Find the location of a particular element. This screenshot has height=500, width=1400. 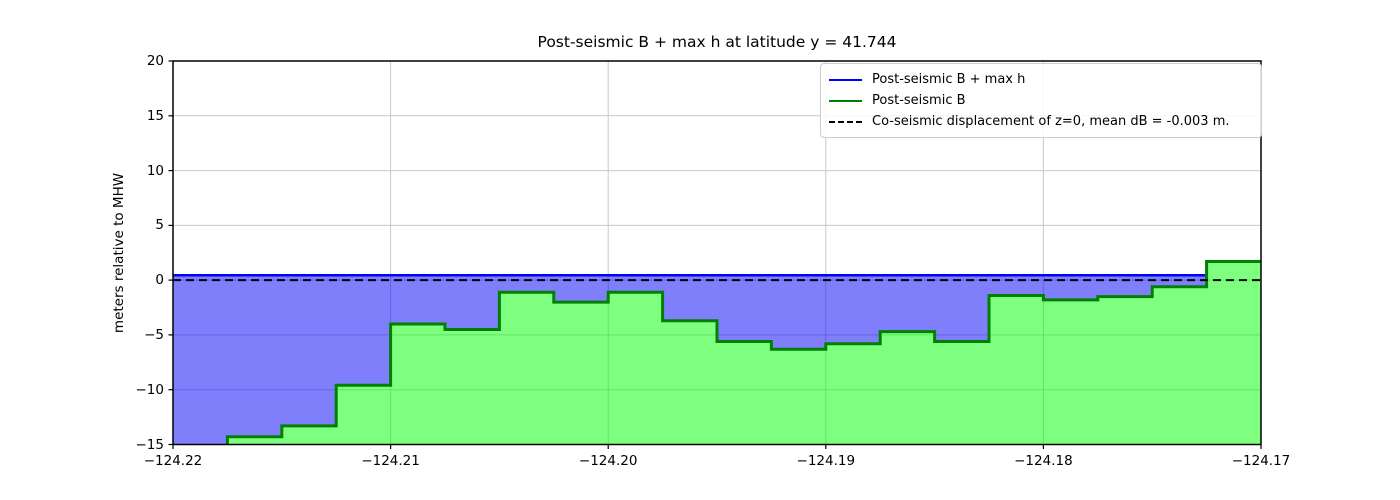

legend-item: Post-seismic B + max h is located at coordinates (1041, 79).